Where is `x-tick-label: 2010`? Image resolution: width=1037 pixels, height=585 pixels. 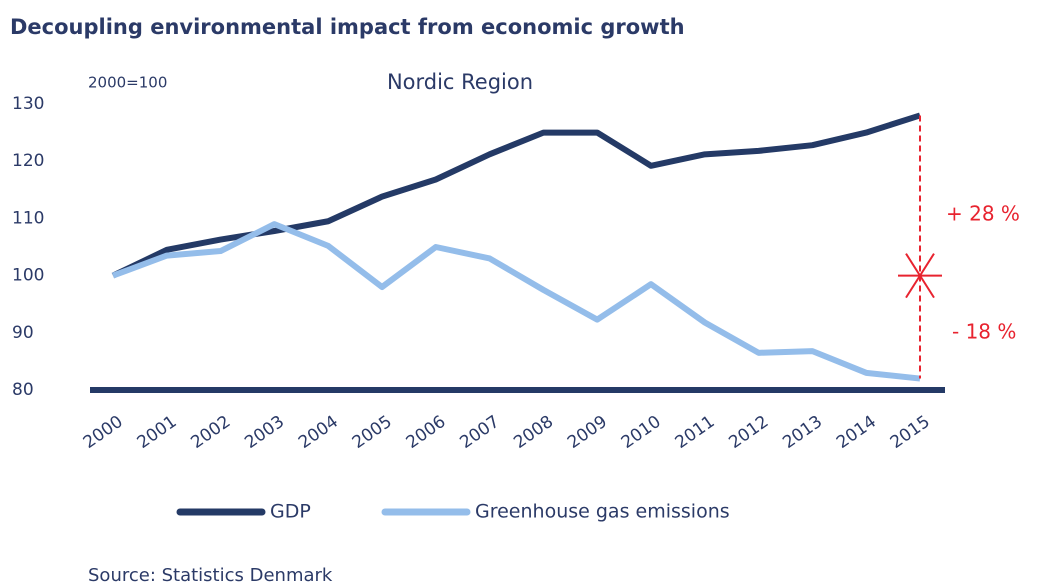
x-tick-label: 2010 is located at coordinates (641, 432).